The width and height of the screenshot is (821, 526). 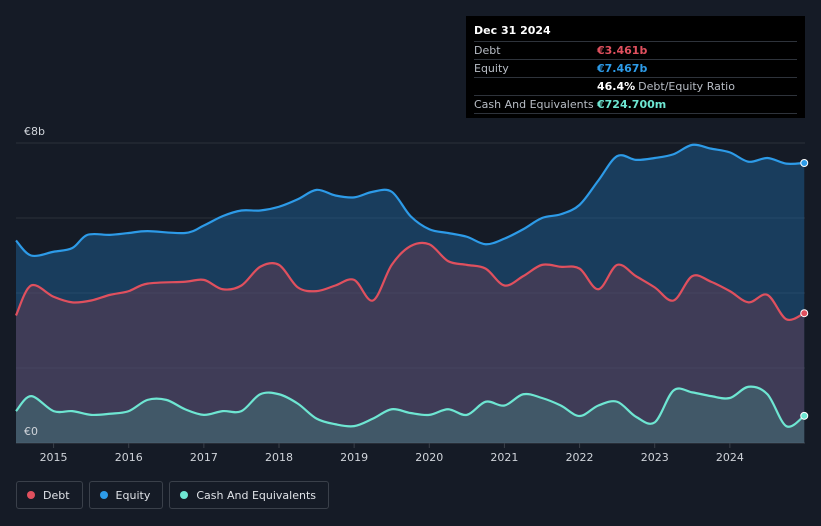 I want to click on legend: Debt Equity Cash And Equivalents, so click(x=172, y=495).